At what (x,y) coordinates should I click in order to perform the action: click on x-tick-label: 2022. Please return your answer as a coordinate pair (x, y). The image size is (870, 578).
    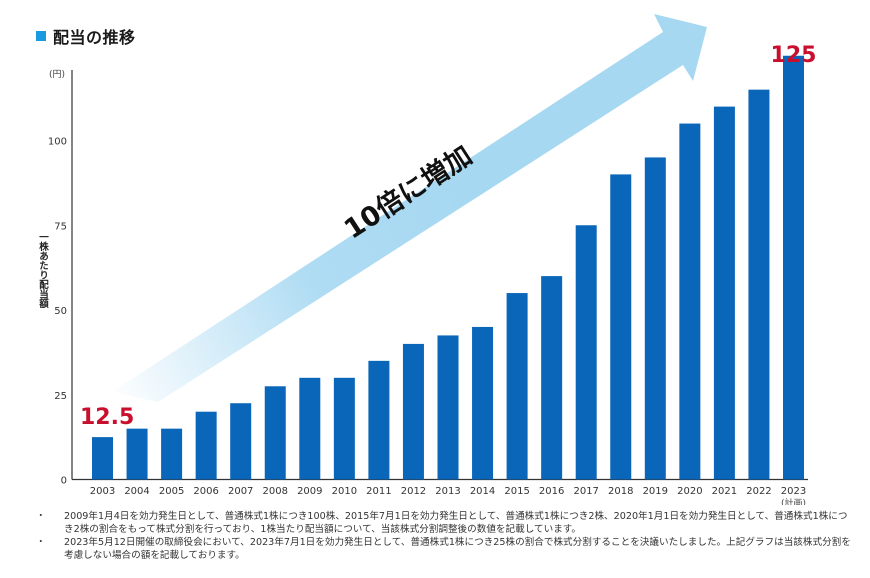
    Looking at the image, I should click on (758, 491).